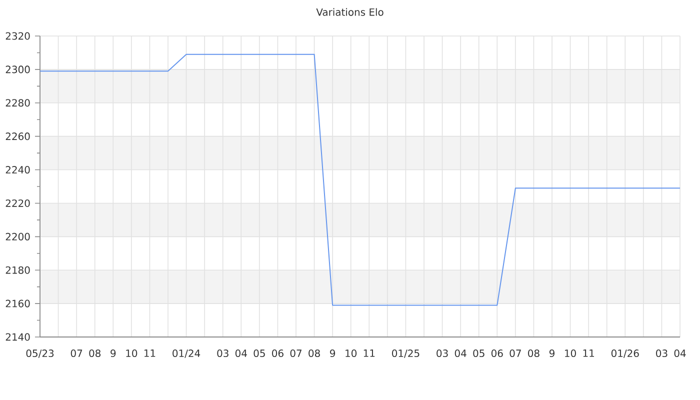  I want to click on y-tick-label: 2220, so click(18, 203).